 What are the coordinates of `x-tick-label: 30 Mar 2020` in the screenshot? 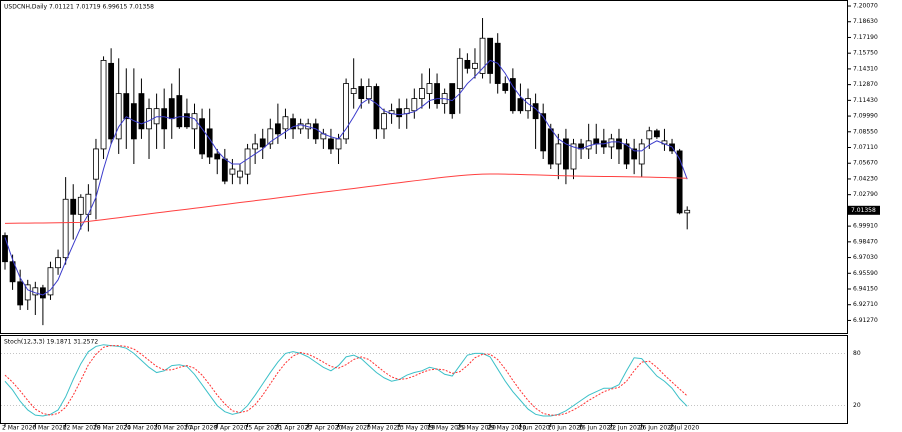 It's located at (173, 428).